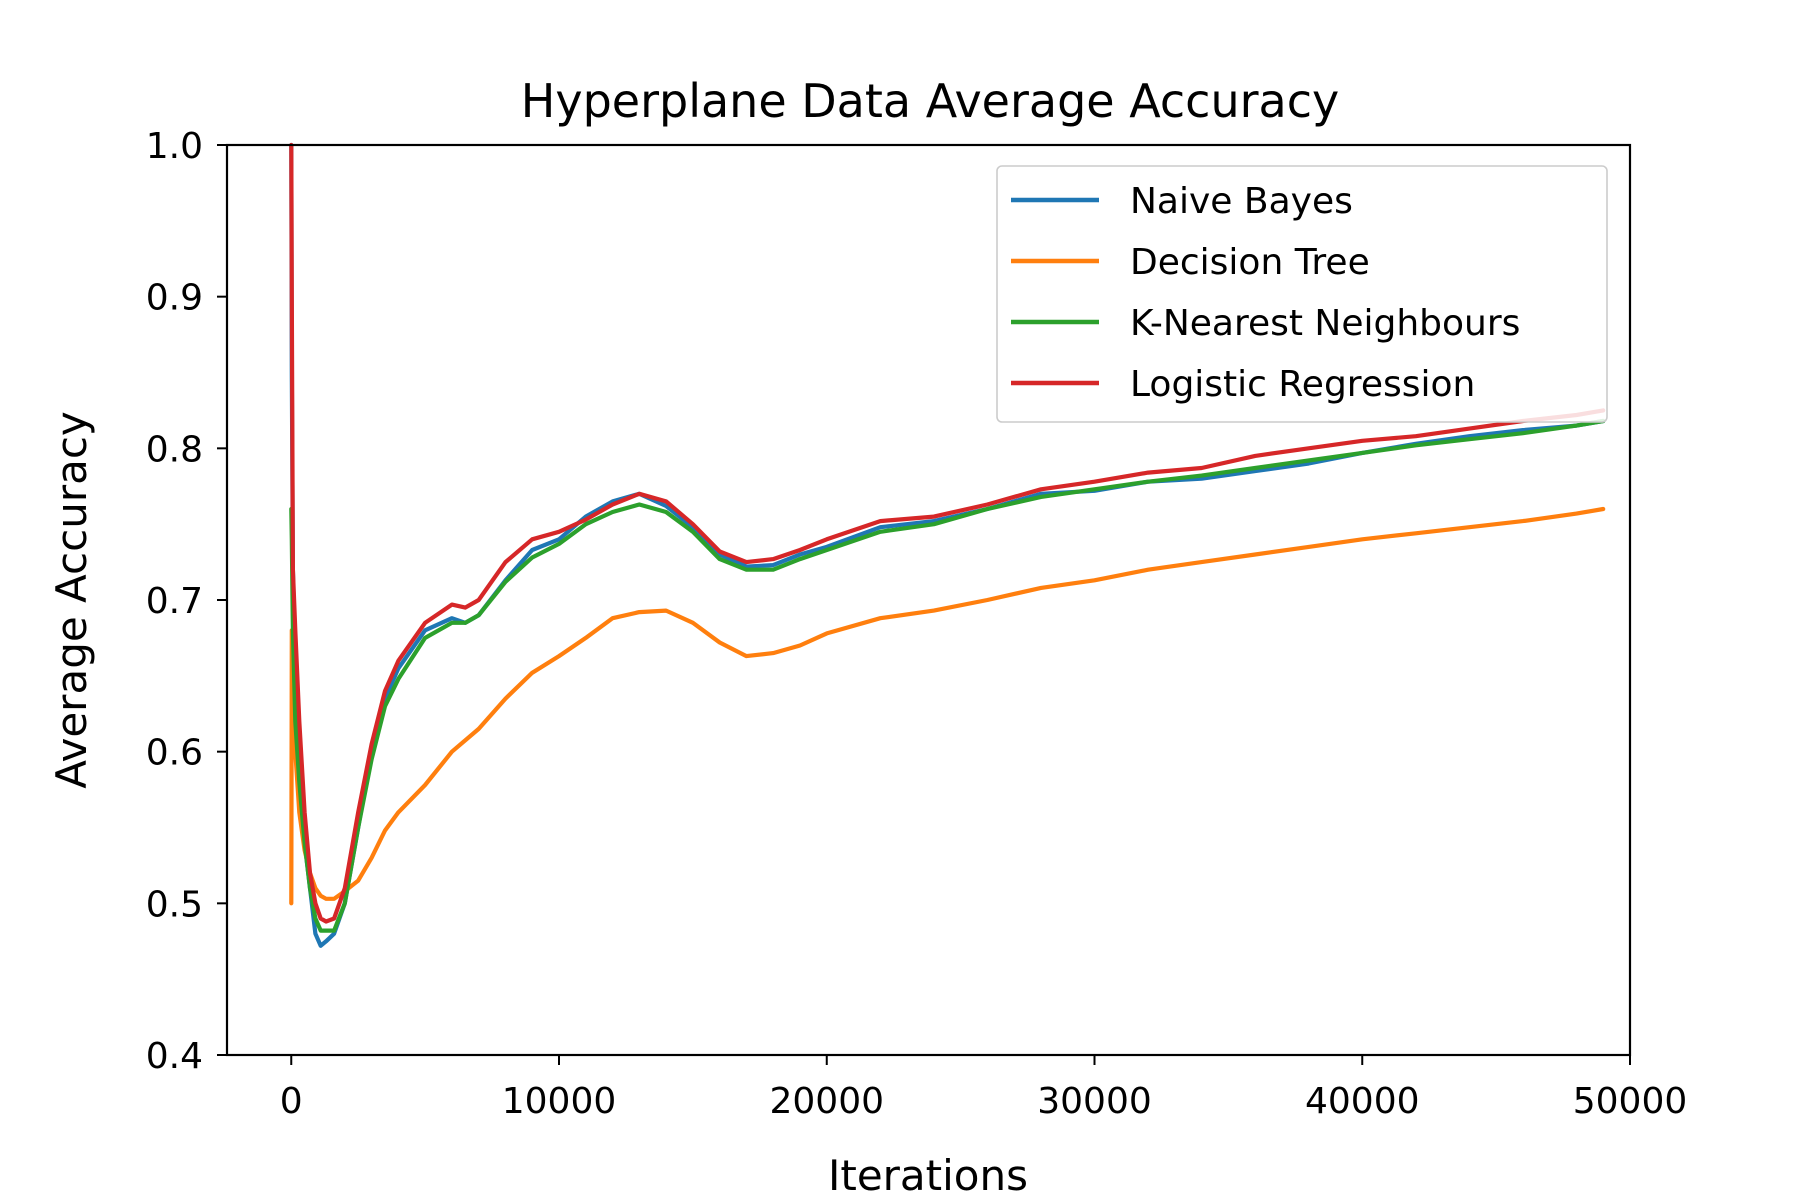 This screenshot has width=1800, height=1200. What do you see at coordinates (1250, 262) in the screenshot?
I see `legend-label: Decision Tree` at bounding box center [1250, 262].